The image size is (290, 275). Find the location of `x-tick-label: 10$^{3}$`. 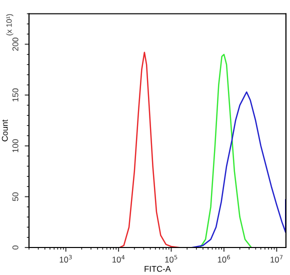

x-tick-label: 10$^{3}$ is located at coordinates (66, 258).